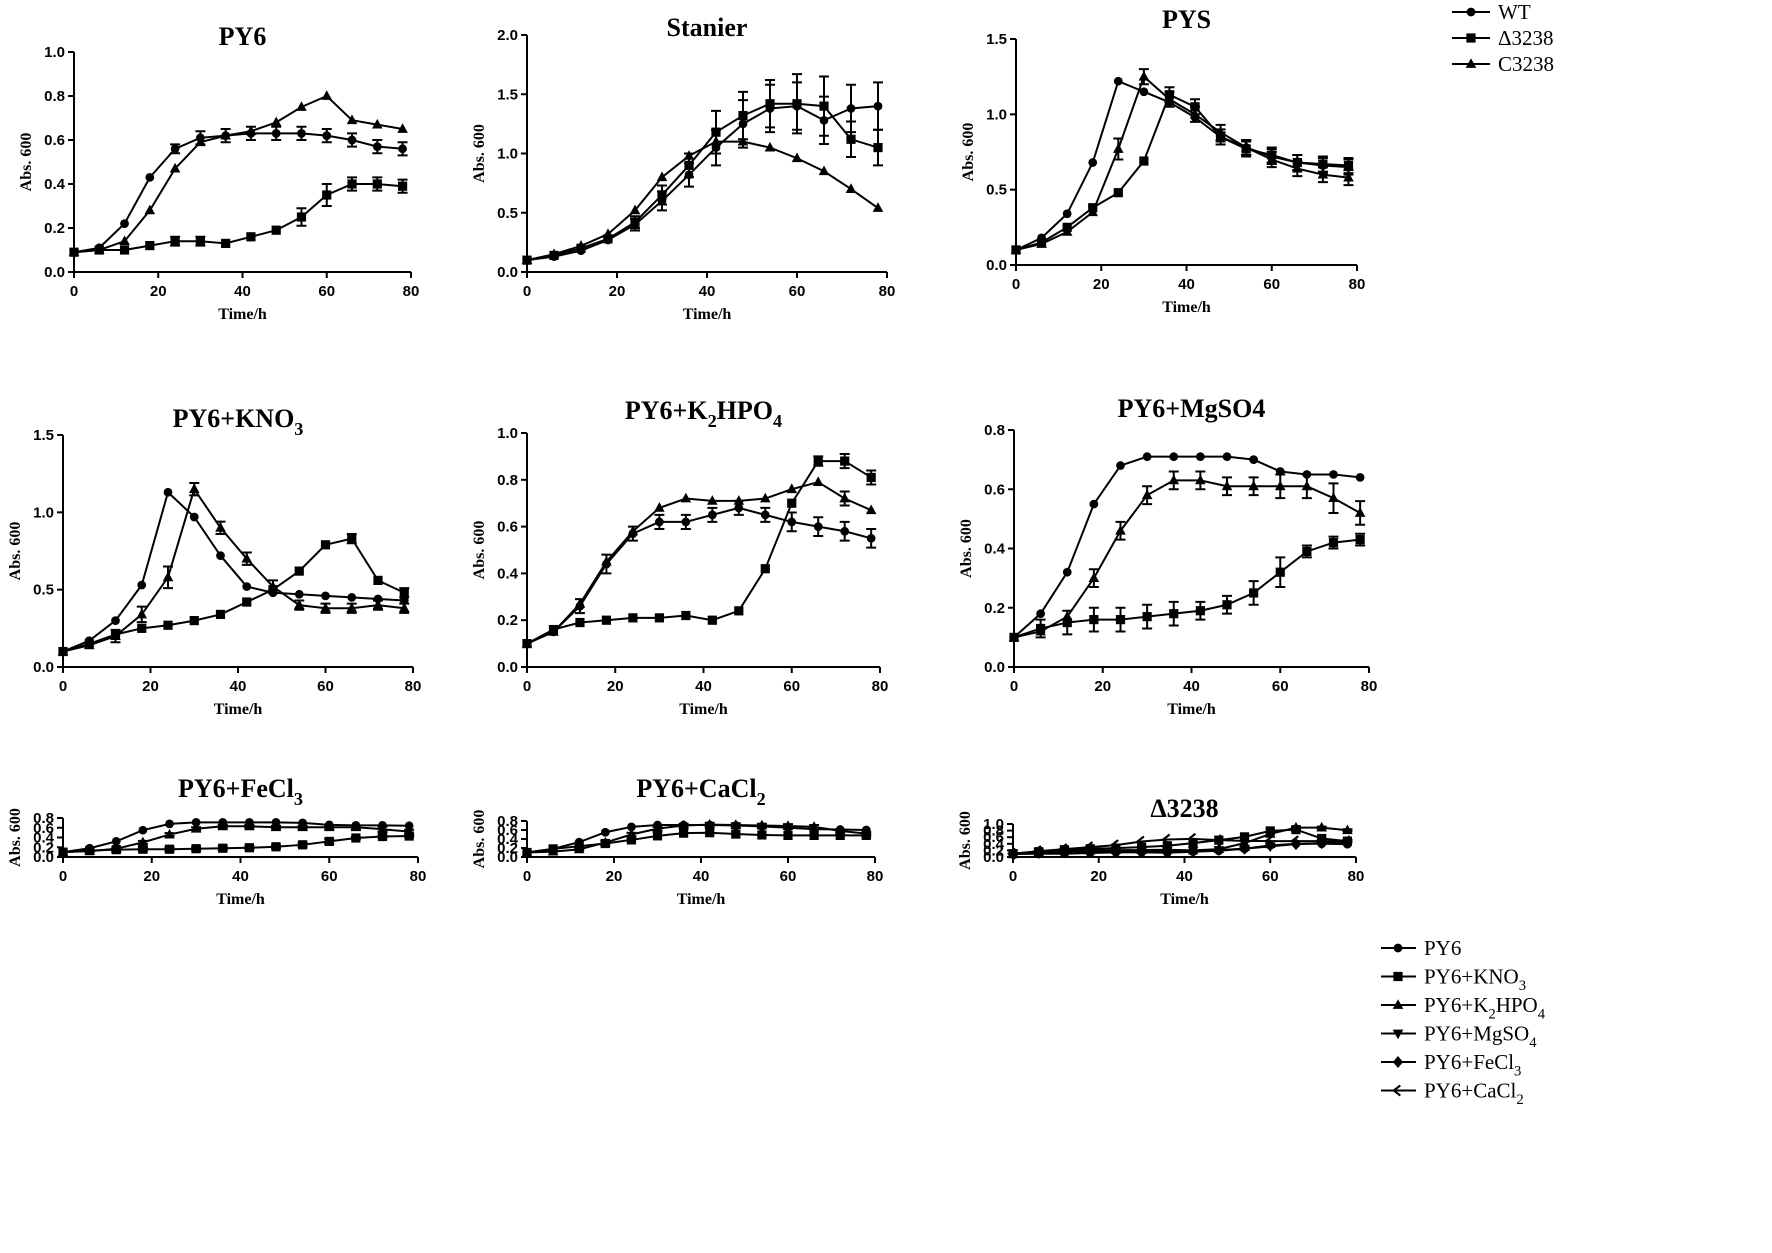 The image size is (1772, 1253). What do you see at coordinates (1503, 64) in the screenshot?
I see `legend-item-c3238: C3238` at bounding box center [1503, 64].